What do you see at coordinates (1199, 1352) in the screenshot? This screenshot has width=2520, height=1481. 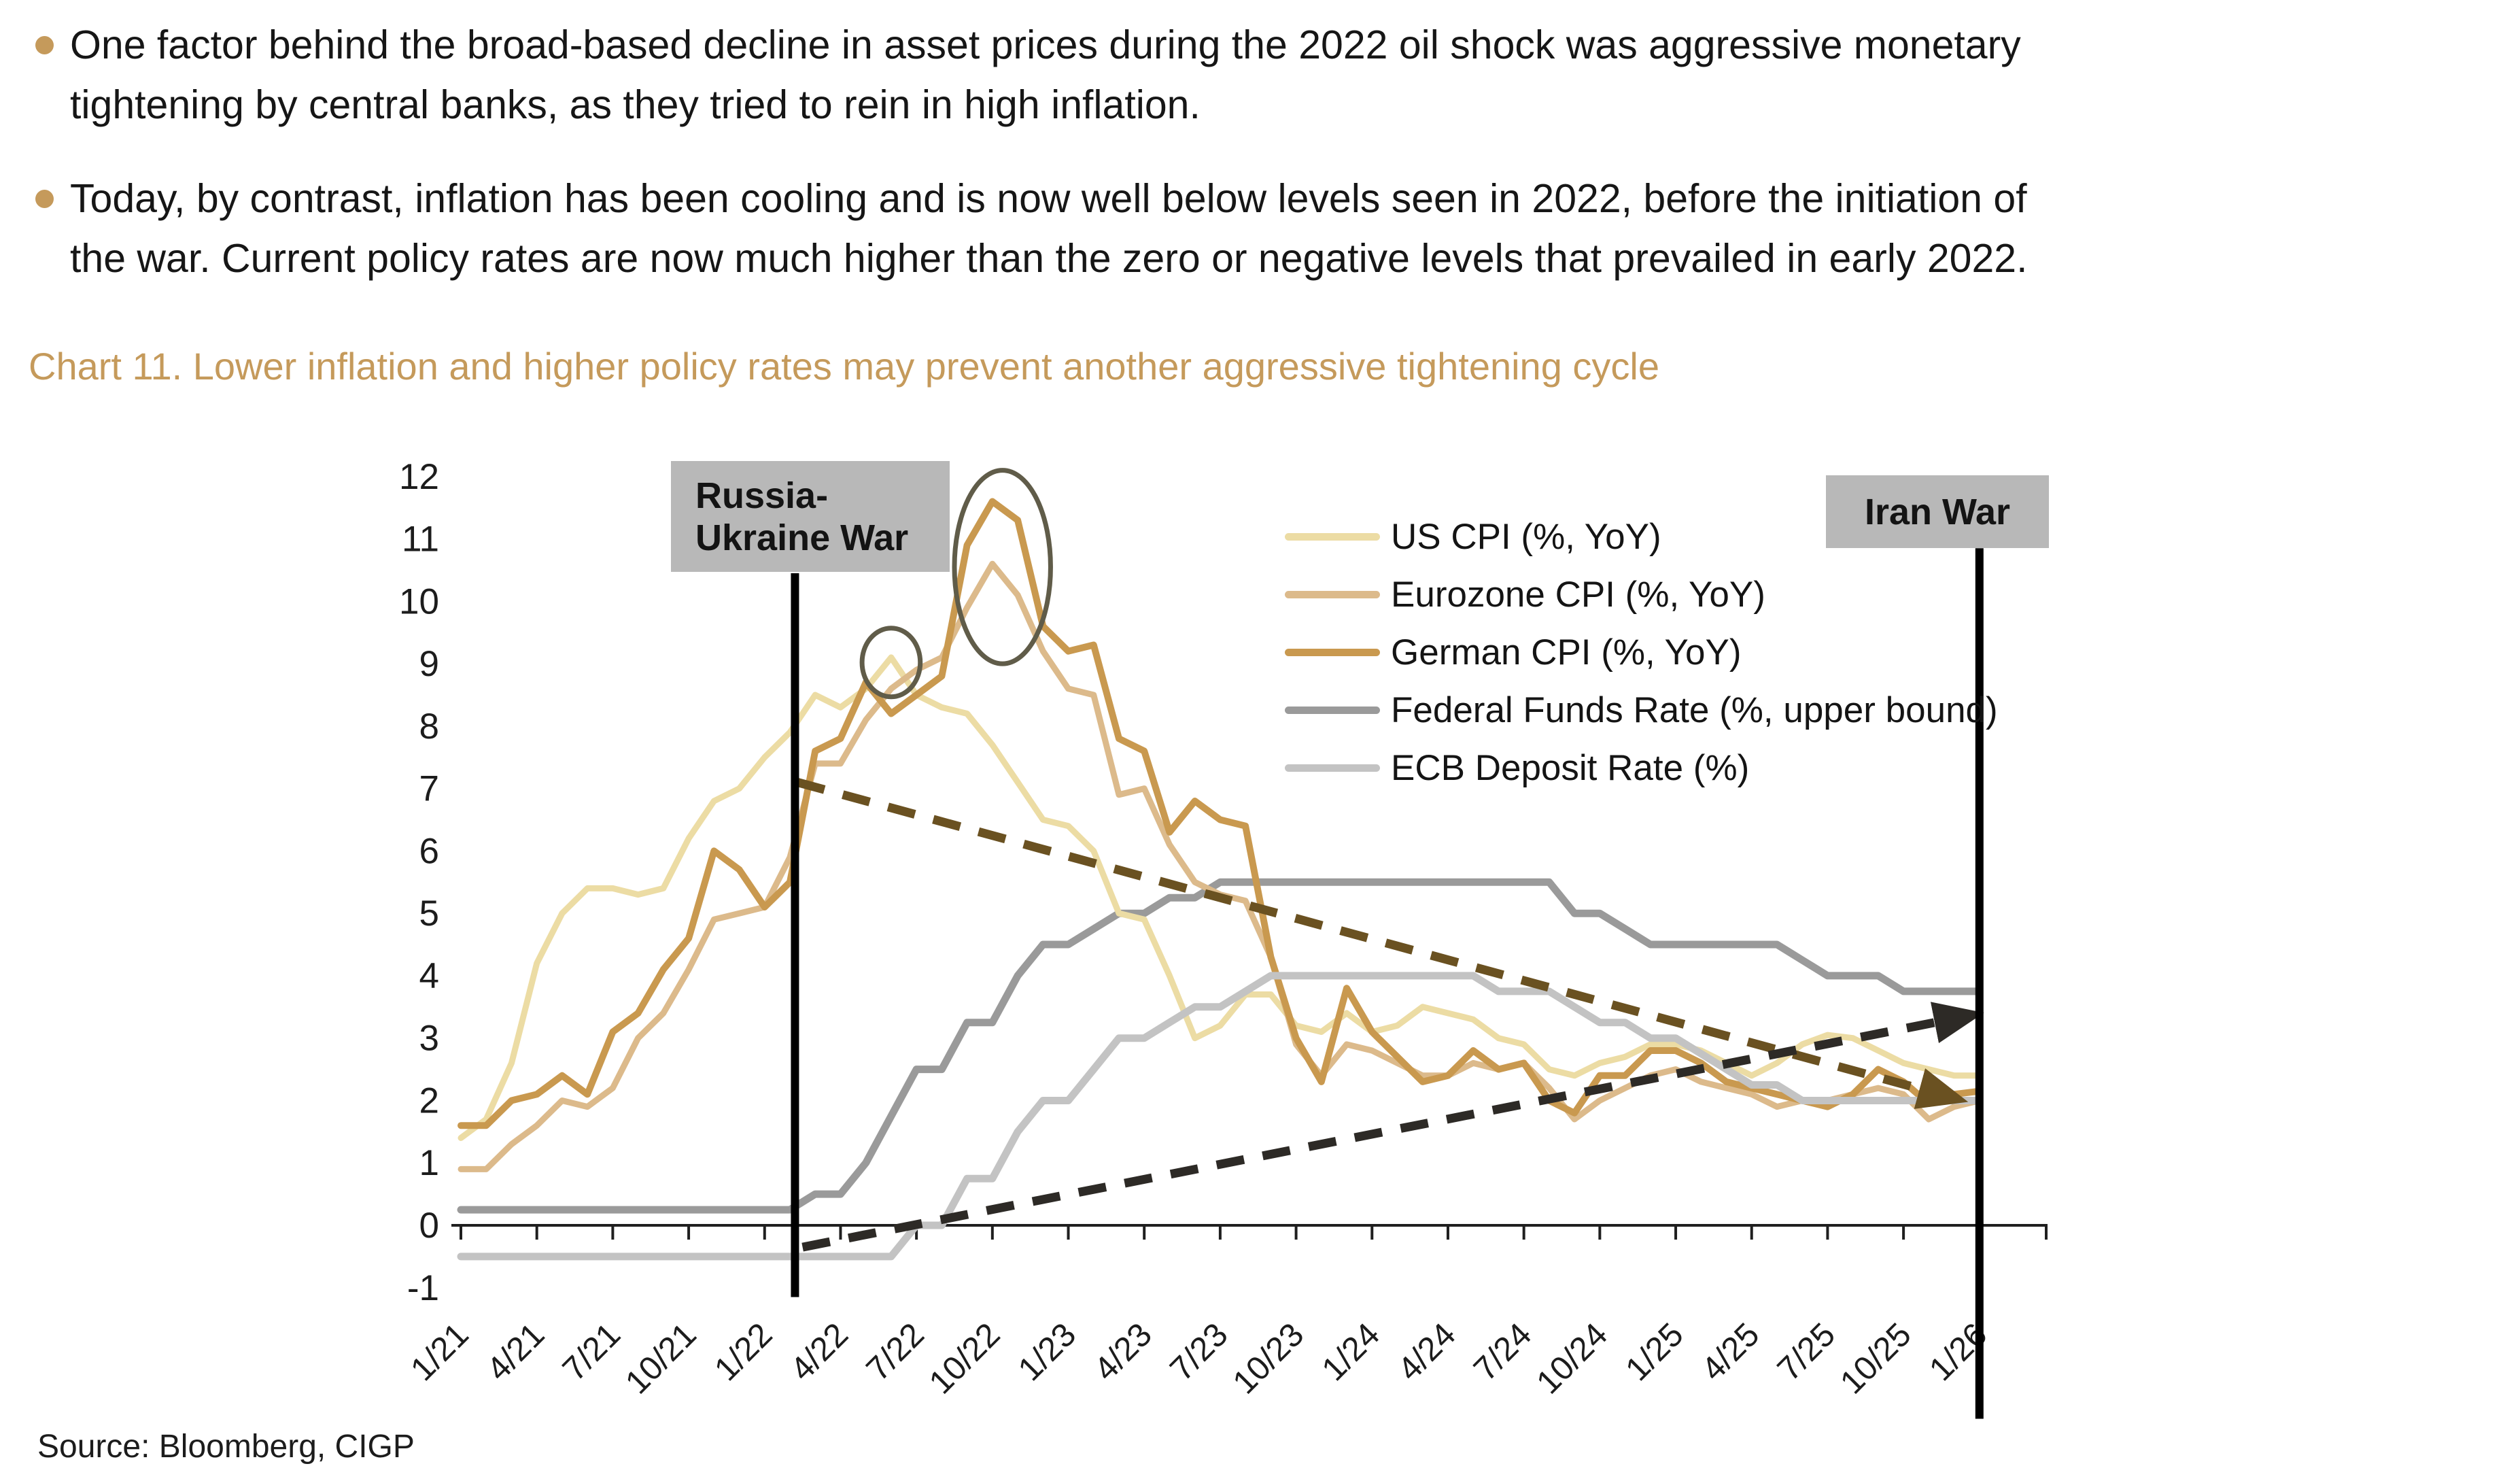 I see `x-tick-label: 7/23` at bounding box center [1199, 1352].